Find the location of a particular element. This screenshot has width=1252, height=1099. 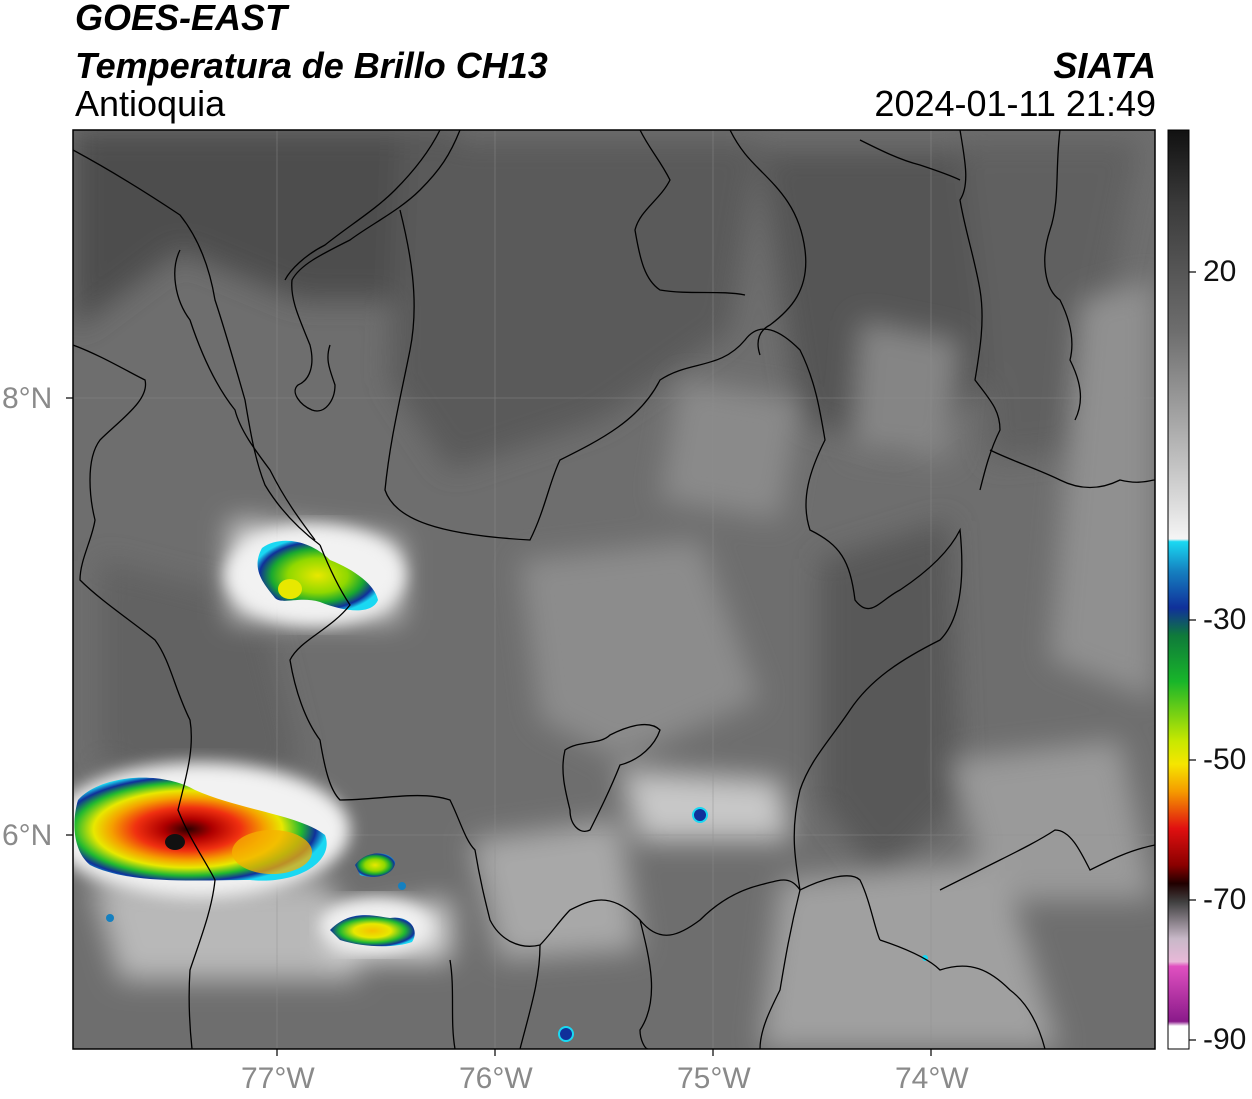

lon-label-76w: 76°W is located at coordinates (496, 1078).